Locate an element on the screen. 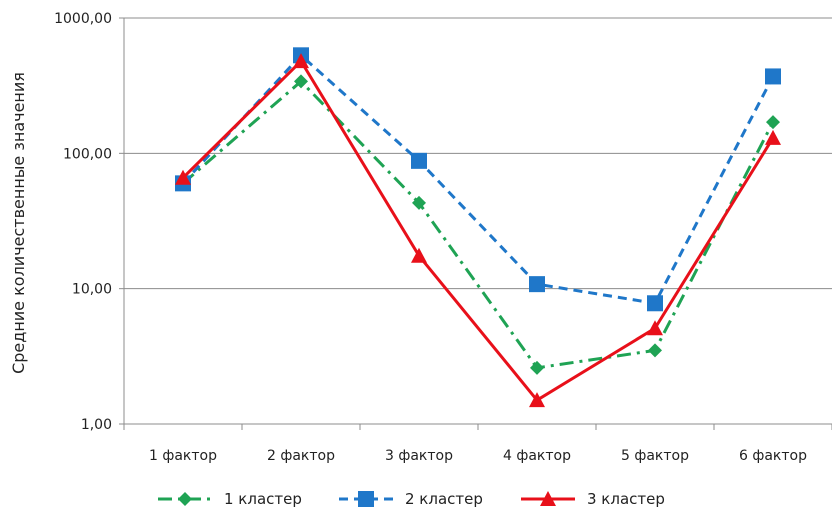  y-tick-label: 10,00 is located at coordinates (92, 290).